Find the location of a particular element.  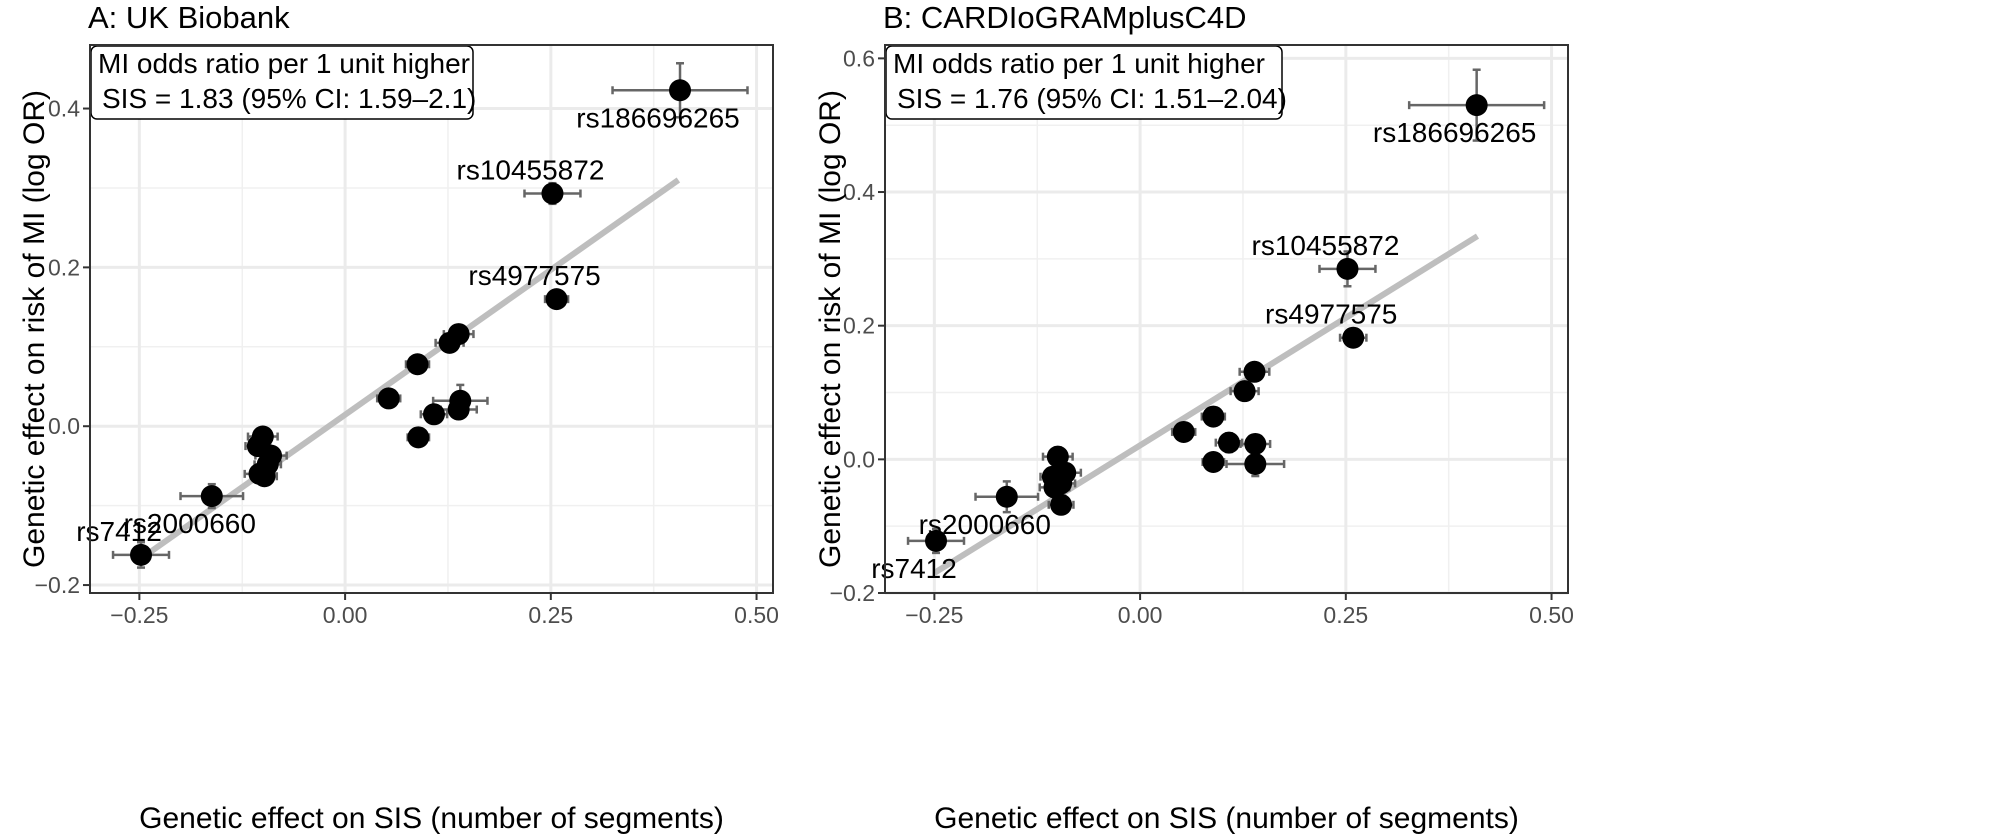

panel-title: B: CARDIoGRAMplusC4D is located at coordinates (1064, 17).